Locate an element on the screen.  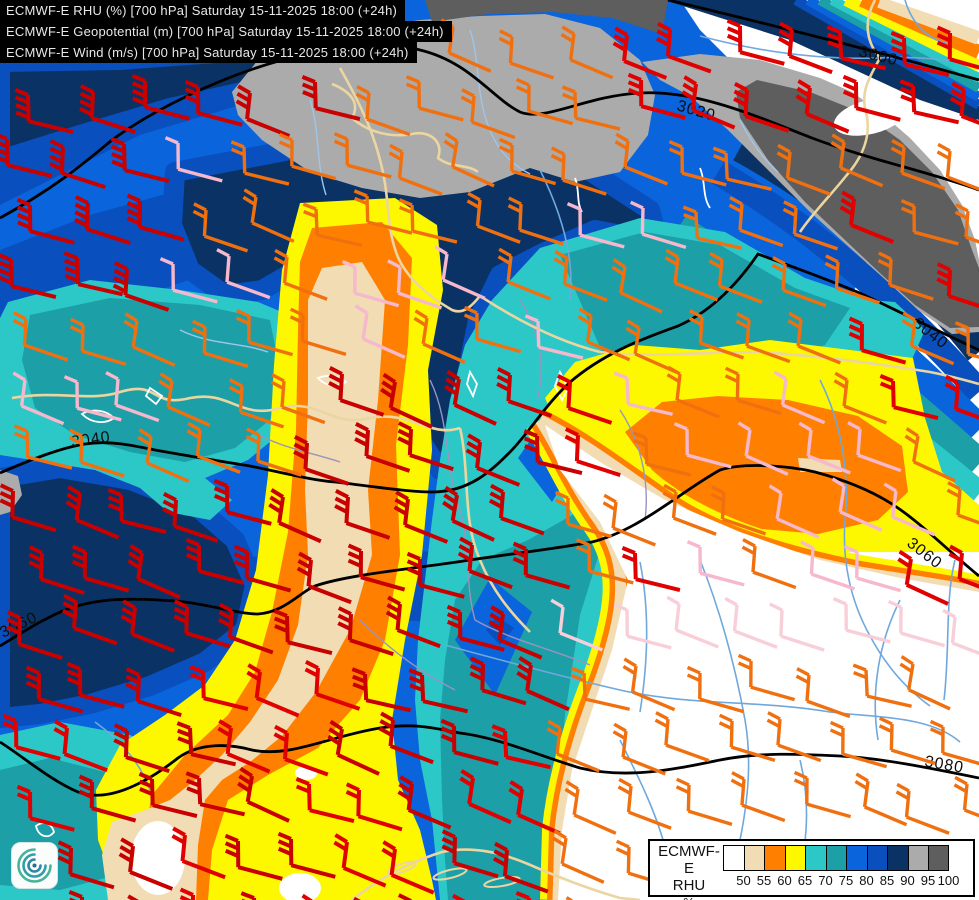
legend-tick: 60 is located at coordinates (784, 880).